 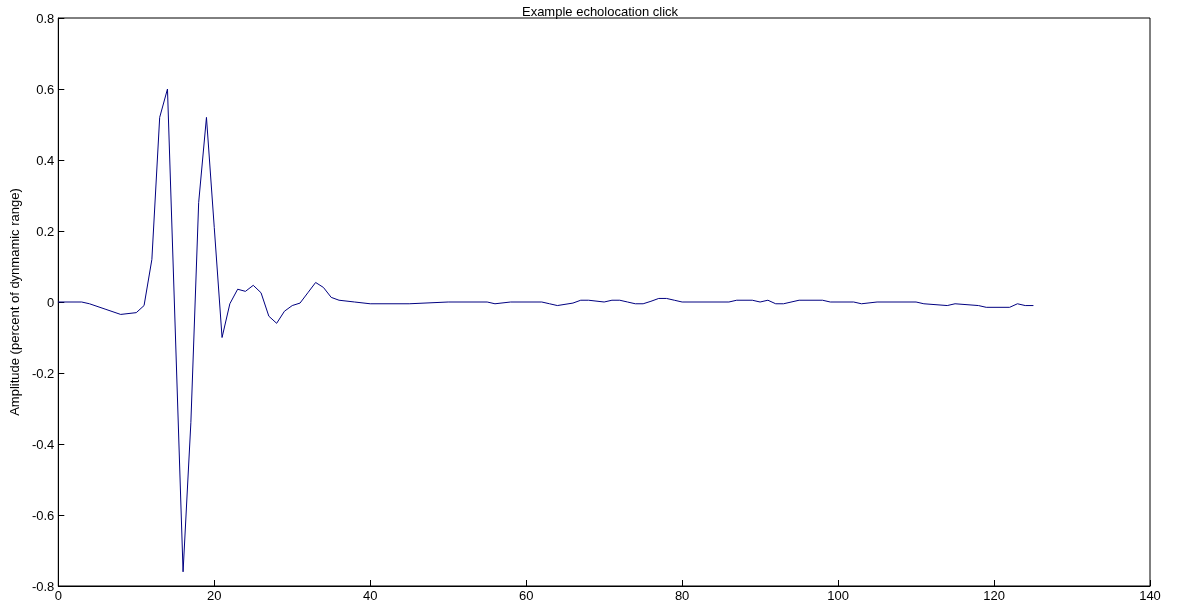 What do you see at coordinates (43, 515) in the screenshot?
I see `y-tick-label: -0.6` at bounding box center [43, 515].